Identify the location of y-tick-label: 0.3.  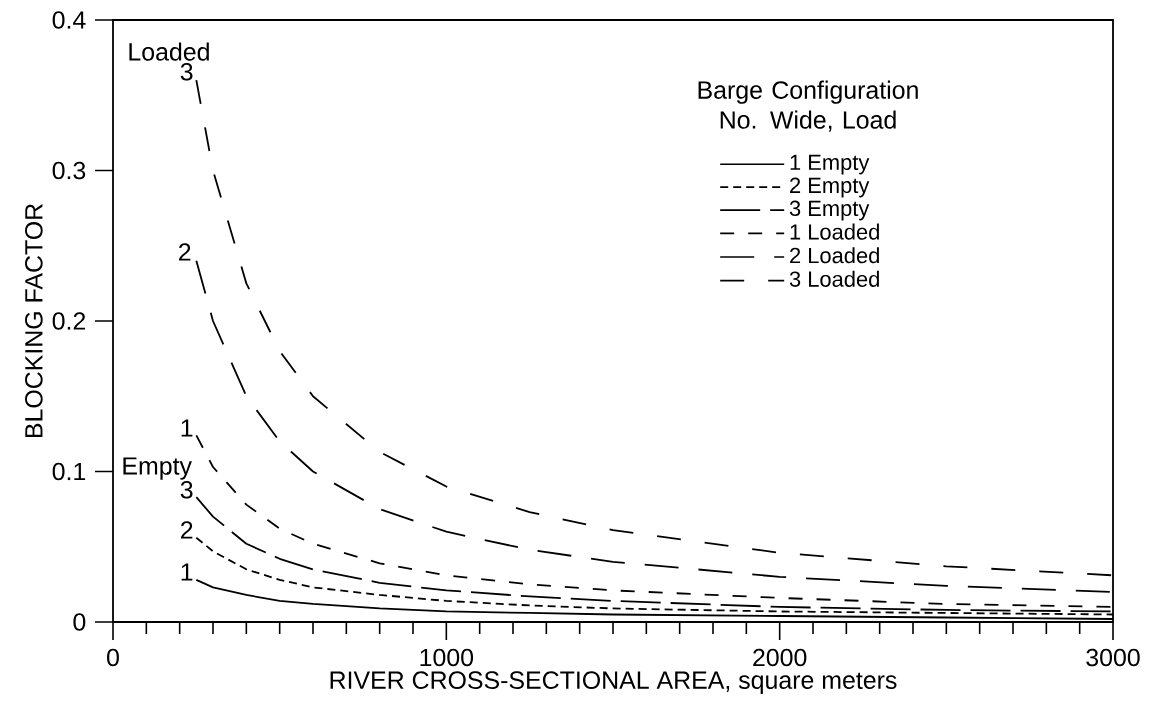
(69, 170).